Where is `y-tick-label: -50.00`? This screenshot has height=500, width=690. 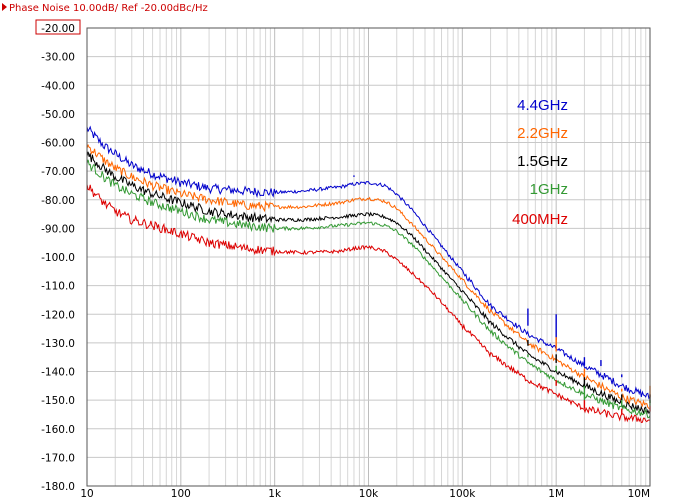 y-tick-label: -50.00 is located at coordinates (58, 115).